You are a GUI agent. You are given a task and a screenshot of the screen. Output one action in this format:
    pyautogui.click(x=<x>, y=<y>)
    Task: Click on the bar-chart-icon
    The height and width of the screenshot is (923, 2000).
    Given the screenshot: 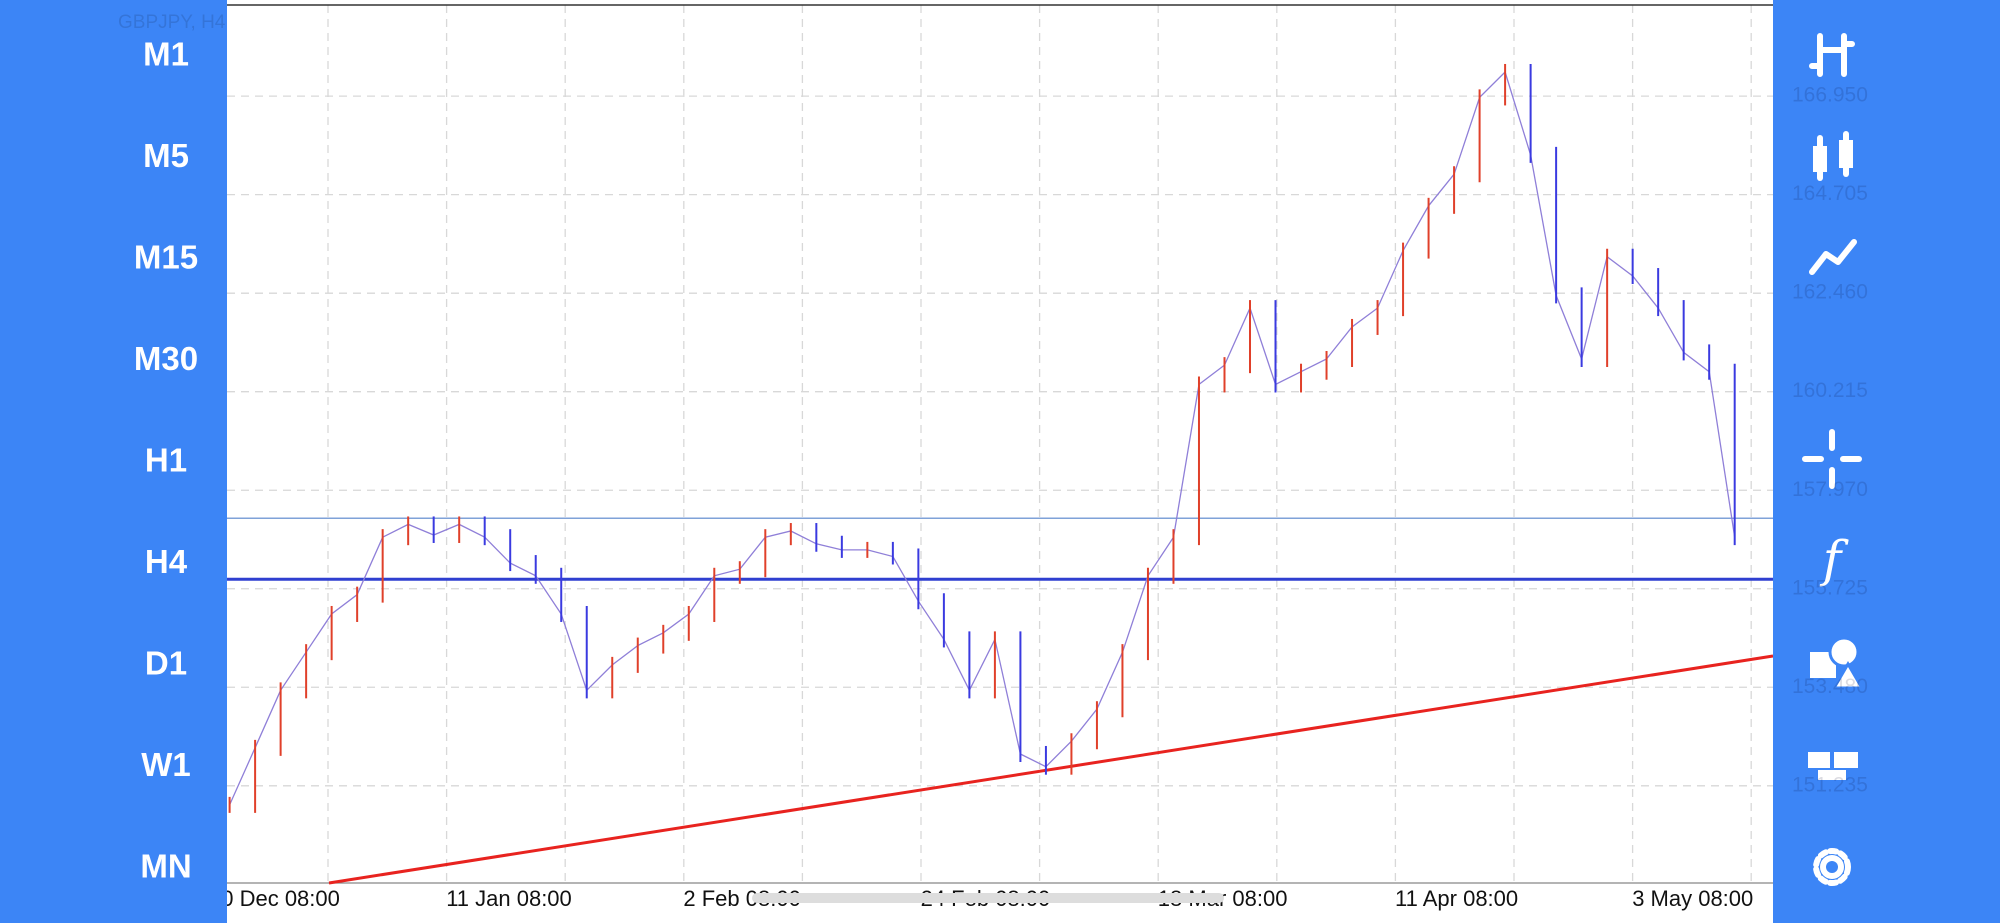 What is the action you would take?
    pyautogui.click(x=1832, y=55)
    